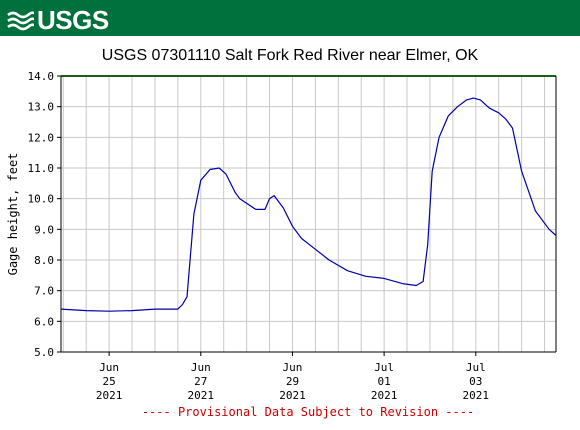  I want to click on x-tick-label: 01, so click(384, 381).